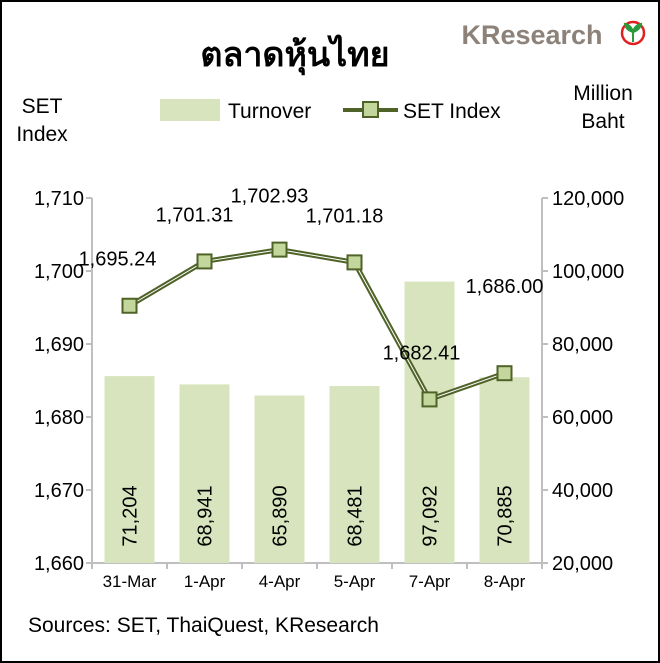  What do you see at coordinates (118, 260) in the screenshot?
I see `set-index-data-label: 1,695.24` at bounding box center [118, 260].